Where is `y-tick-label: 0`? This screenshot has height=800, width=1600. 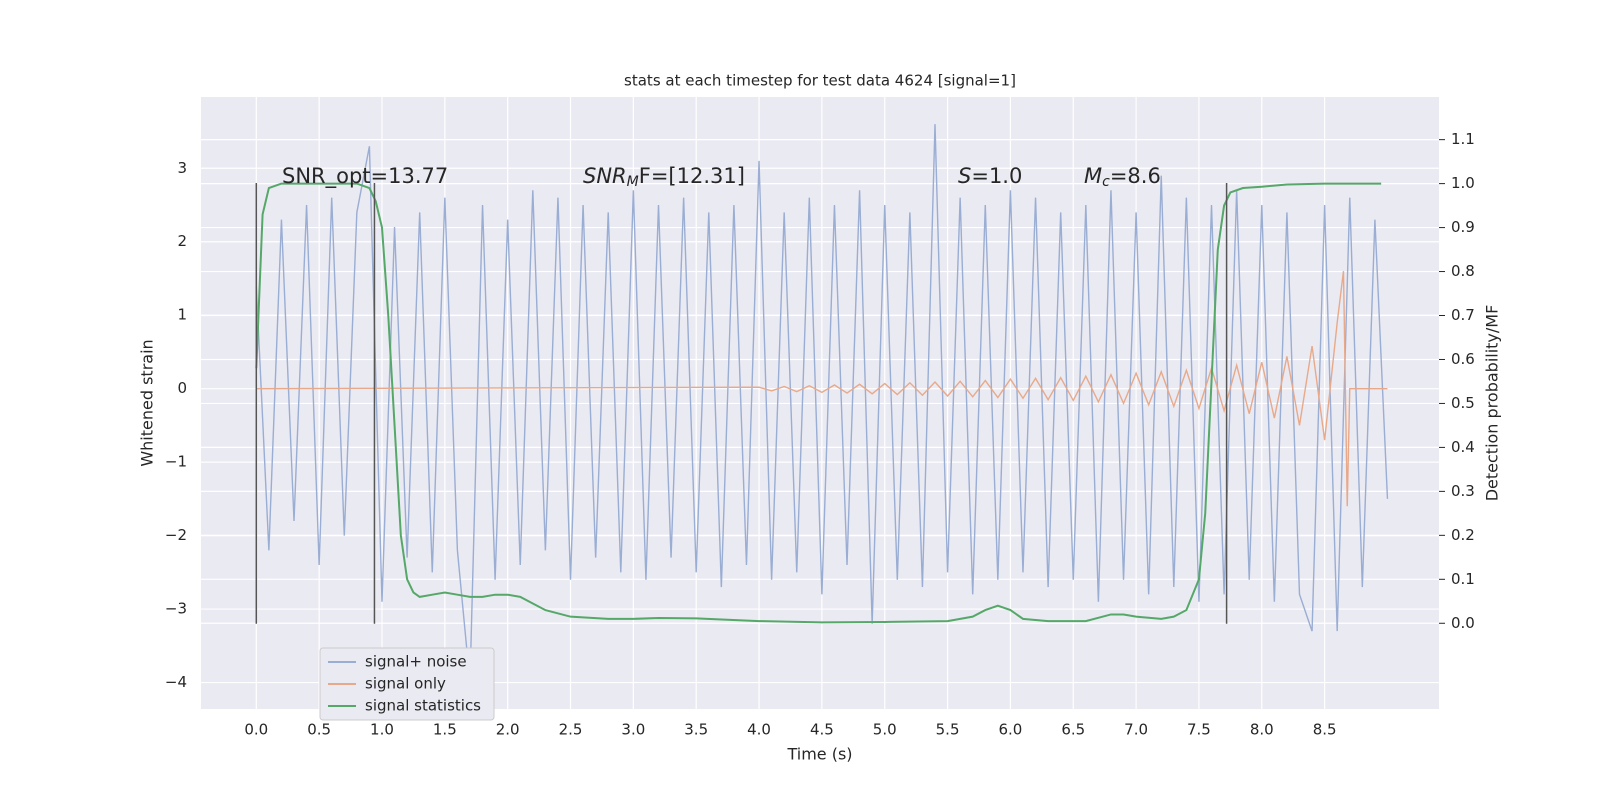
y-tick-label: 0 is located at coordinates (182, 388).